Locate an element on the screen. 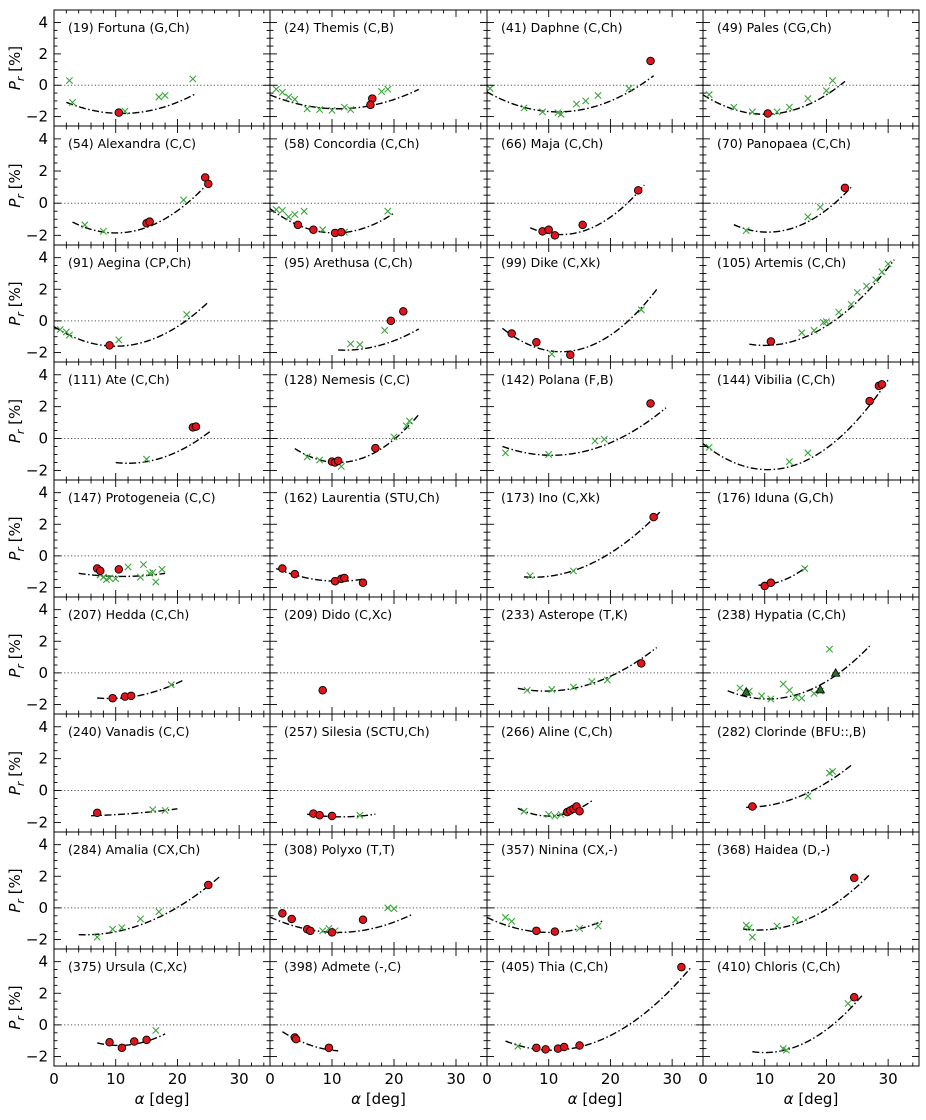 The height and width of the screenshot is (1120, 926). panel: (405) Thia (C,Ch) is located at coordinates (595, 1007).